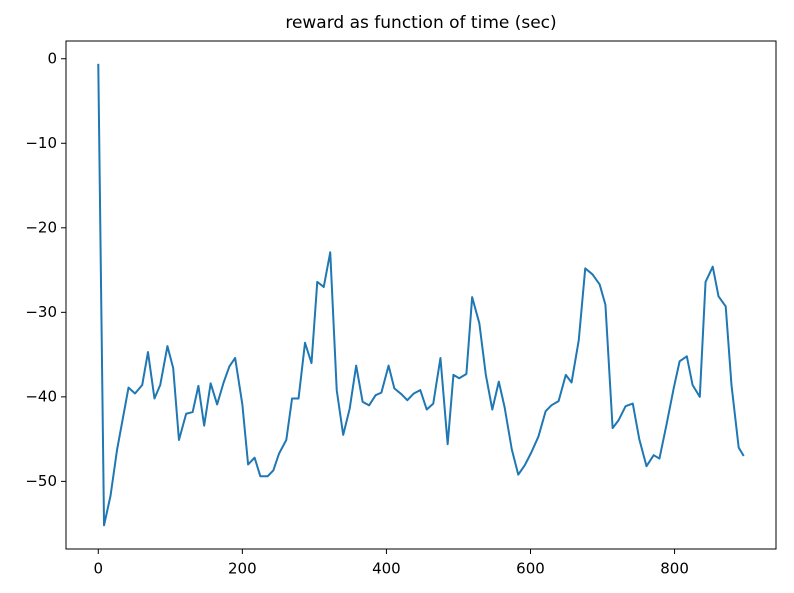 This screenshot has height=593, width=794. I want to click on x-tick-label: 200, so click(242, 569).